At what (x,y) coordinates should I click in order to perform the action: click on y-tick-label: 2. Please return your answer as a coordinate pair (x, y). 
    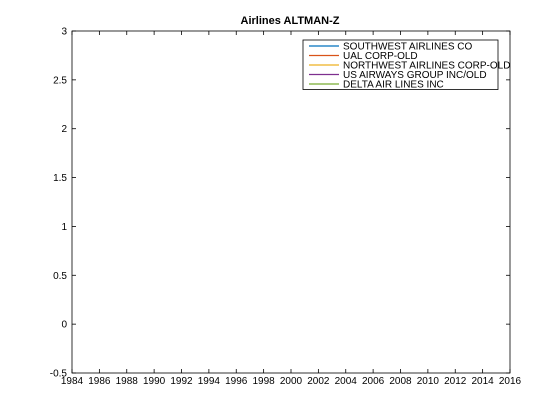
    Looking at the image, I should click on (64, 129).